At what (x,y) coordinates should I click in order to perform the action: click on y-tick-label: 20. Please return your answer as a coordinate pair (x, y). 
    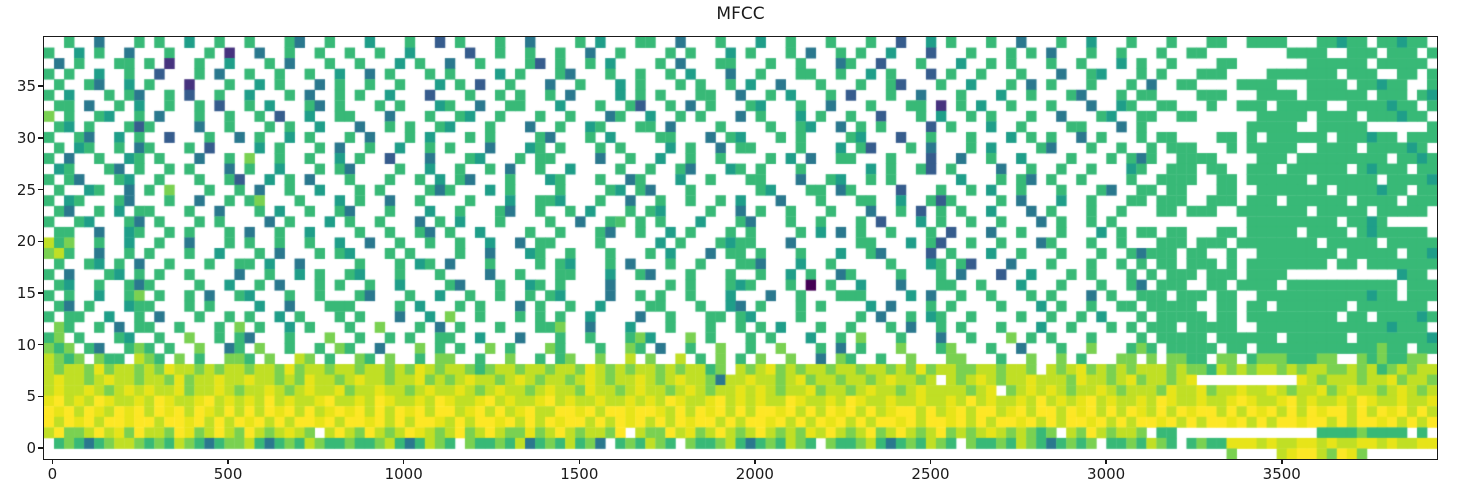
    Looking at the image, I should click on (26, 241).